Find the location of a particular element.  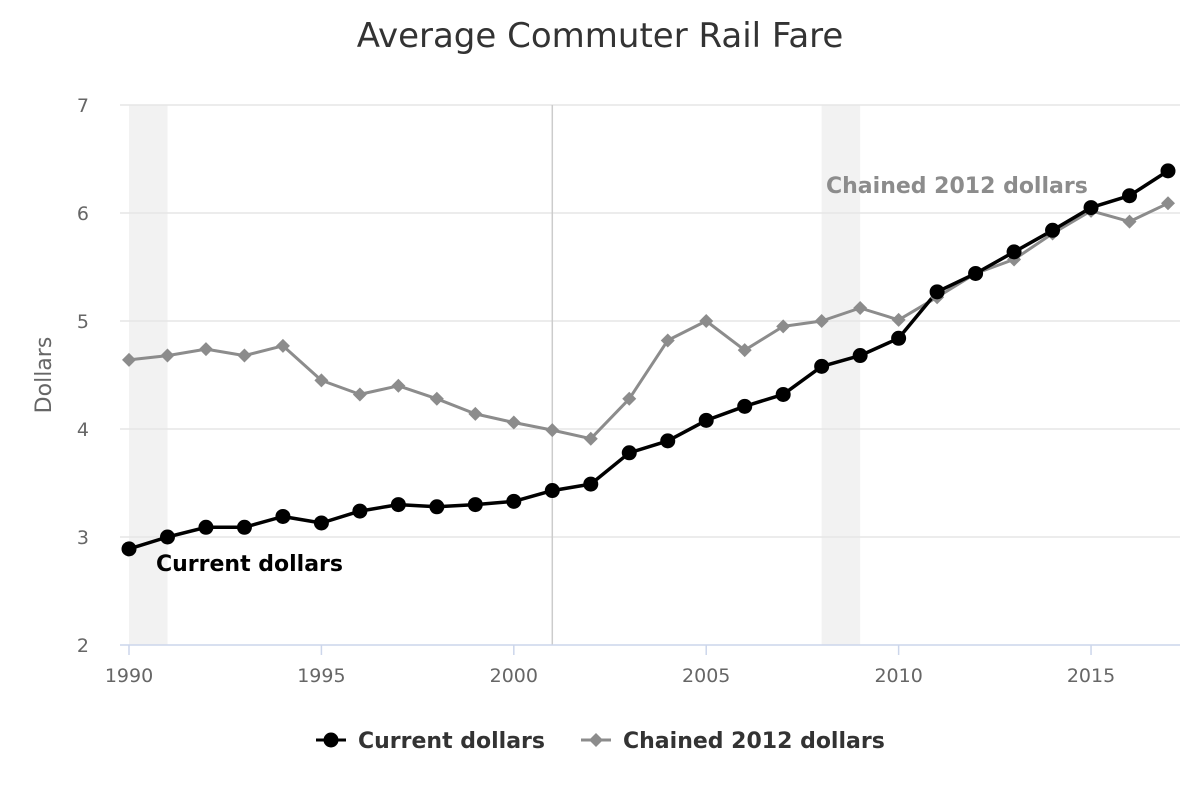

legend: Current dollars Chained 2012 dollars is located at coordinates (600, 741).